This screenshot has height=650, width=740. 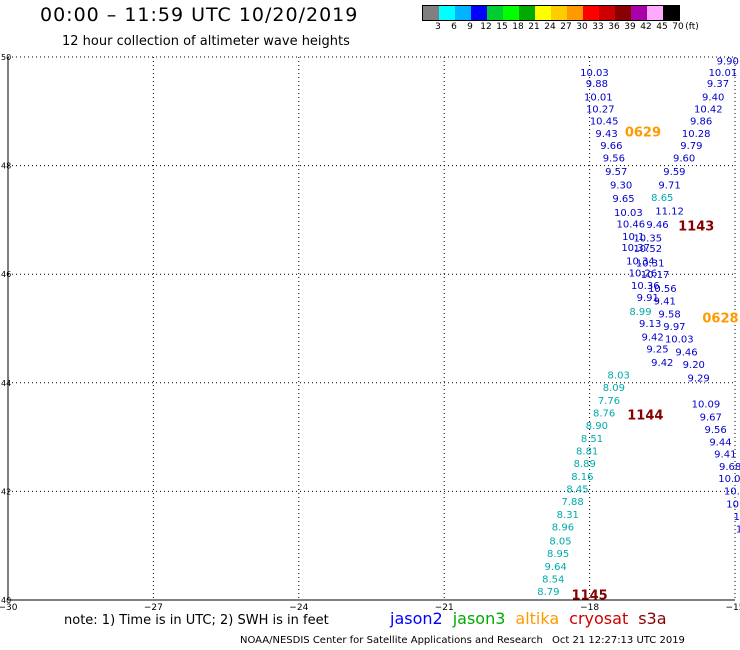 What do you see at coordinates (733, 608) in the screenshot?
I see `x-tick-label: −15` at bounding box center [733, 608].